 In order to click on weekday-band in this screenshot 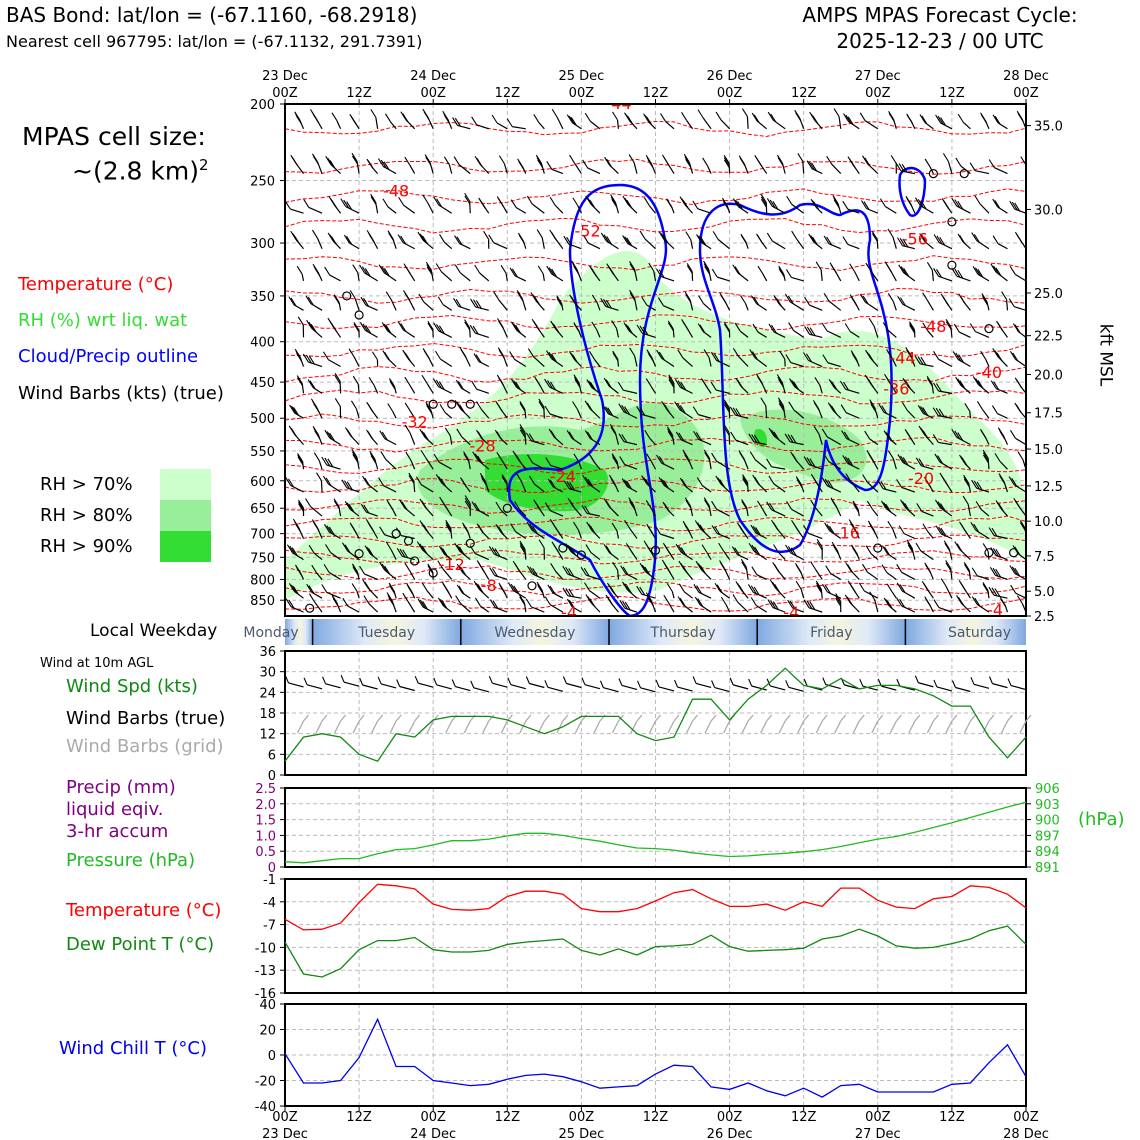, I will do `click(965, 632)`.